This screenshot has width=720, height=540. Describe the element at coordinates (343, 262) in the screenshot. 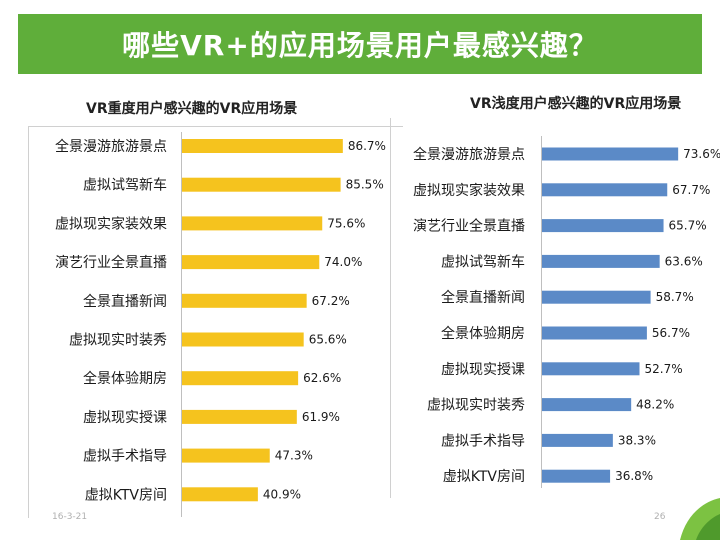

I see `left-value-label-4: 74.0%` at that location.